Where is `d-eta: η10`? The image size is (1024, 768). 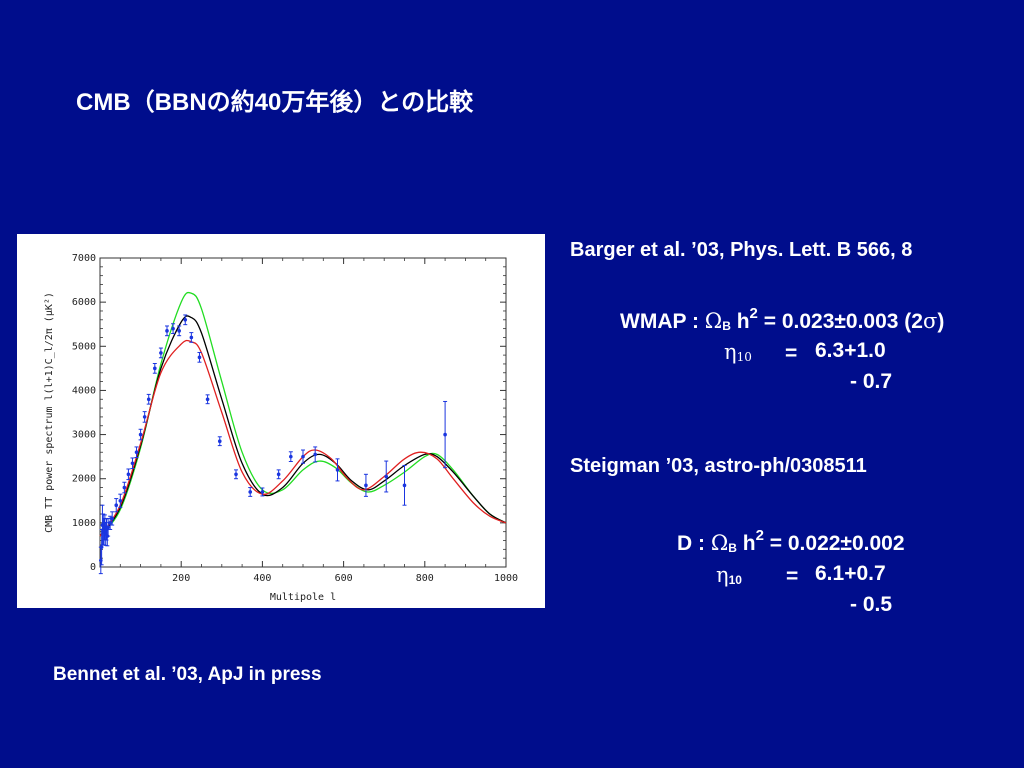
d-eta: η10 is located at coordinates (729, 575).